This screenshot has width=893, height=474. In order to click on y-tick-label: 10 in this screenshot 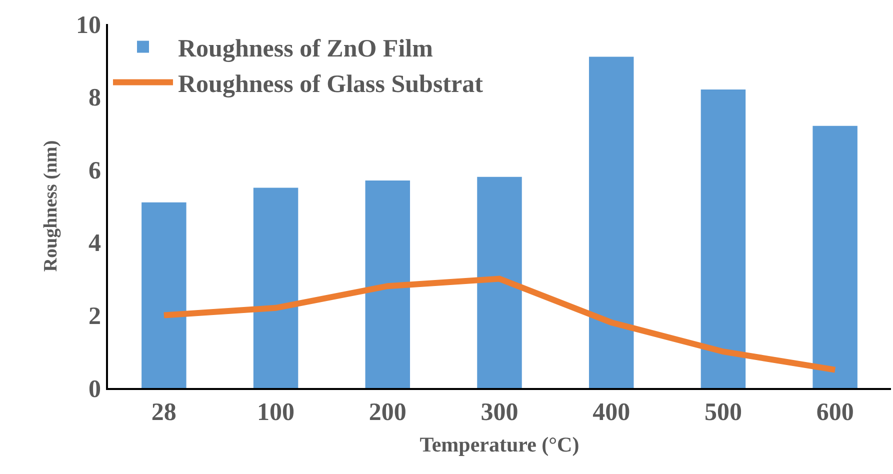, I will do `click(88, 25)`.